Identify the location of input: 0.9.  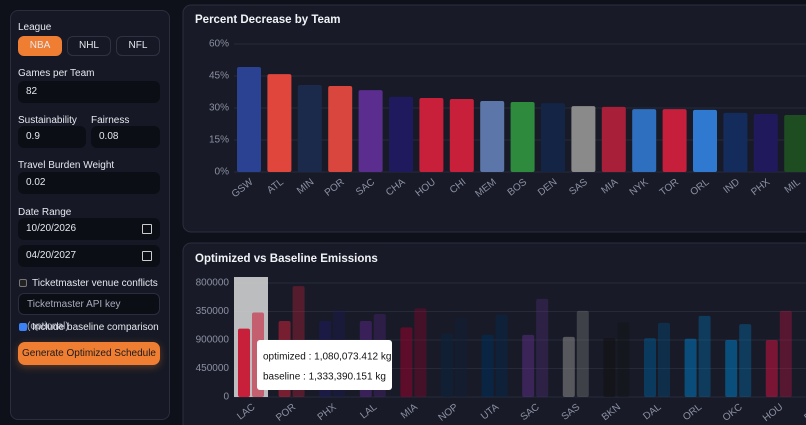
(52, 137).